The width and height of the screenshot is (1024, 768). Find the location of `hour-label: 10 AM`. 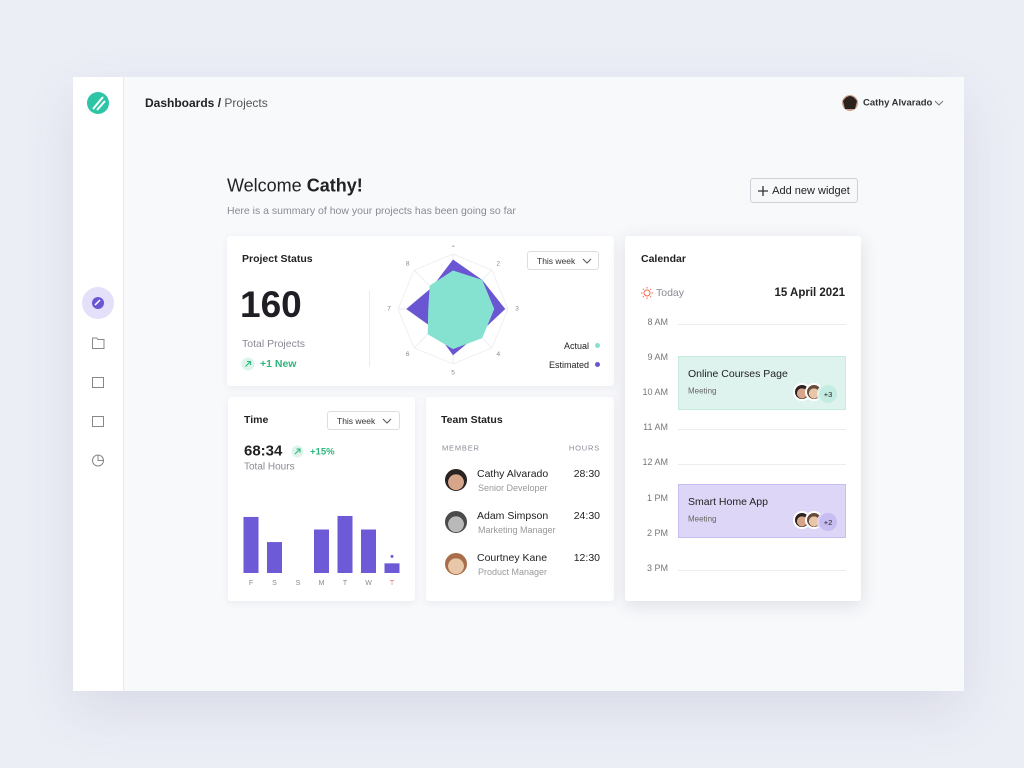

hour-label: 10 AM is located at coordinates (655, 392).